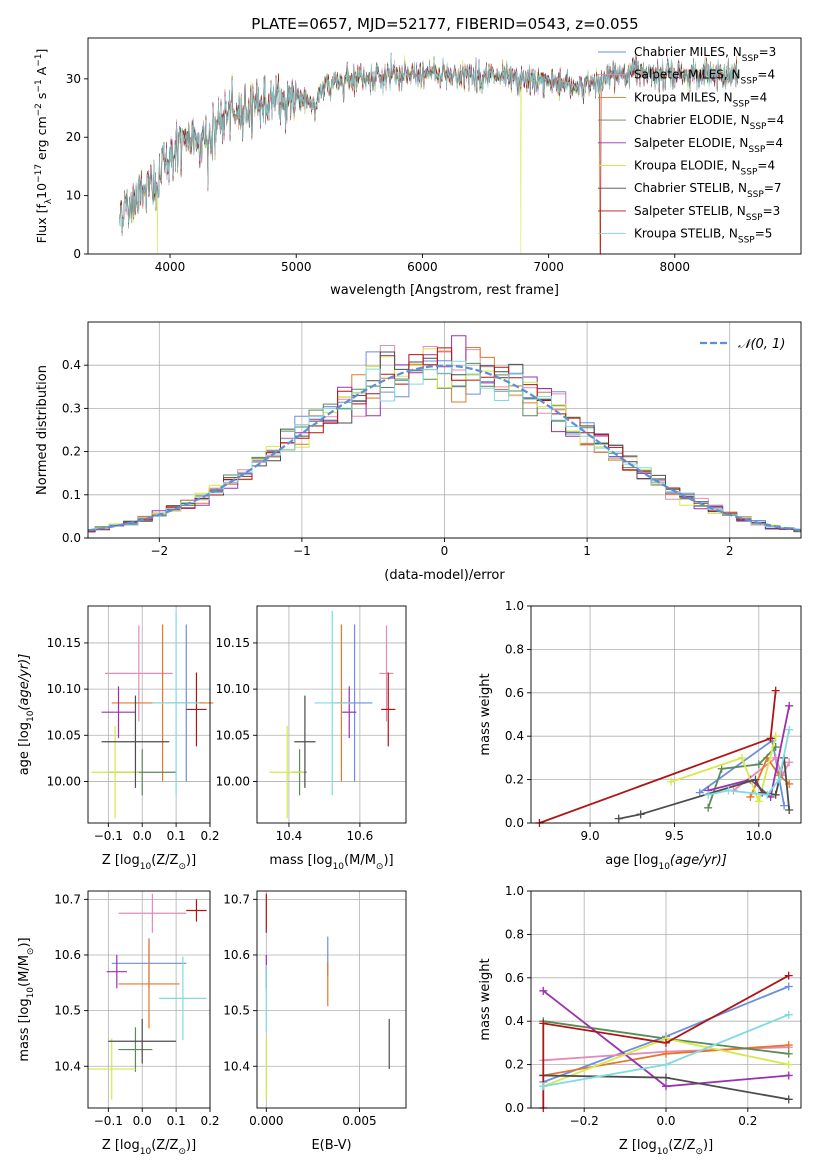 The height and width of the screenshot is (1170, 819). I want to click on weight-line-salpeter-stelib, so click(666, 1041).